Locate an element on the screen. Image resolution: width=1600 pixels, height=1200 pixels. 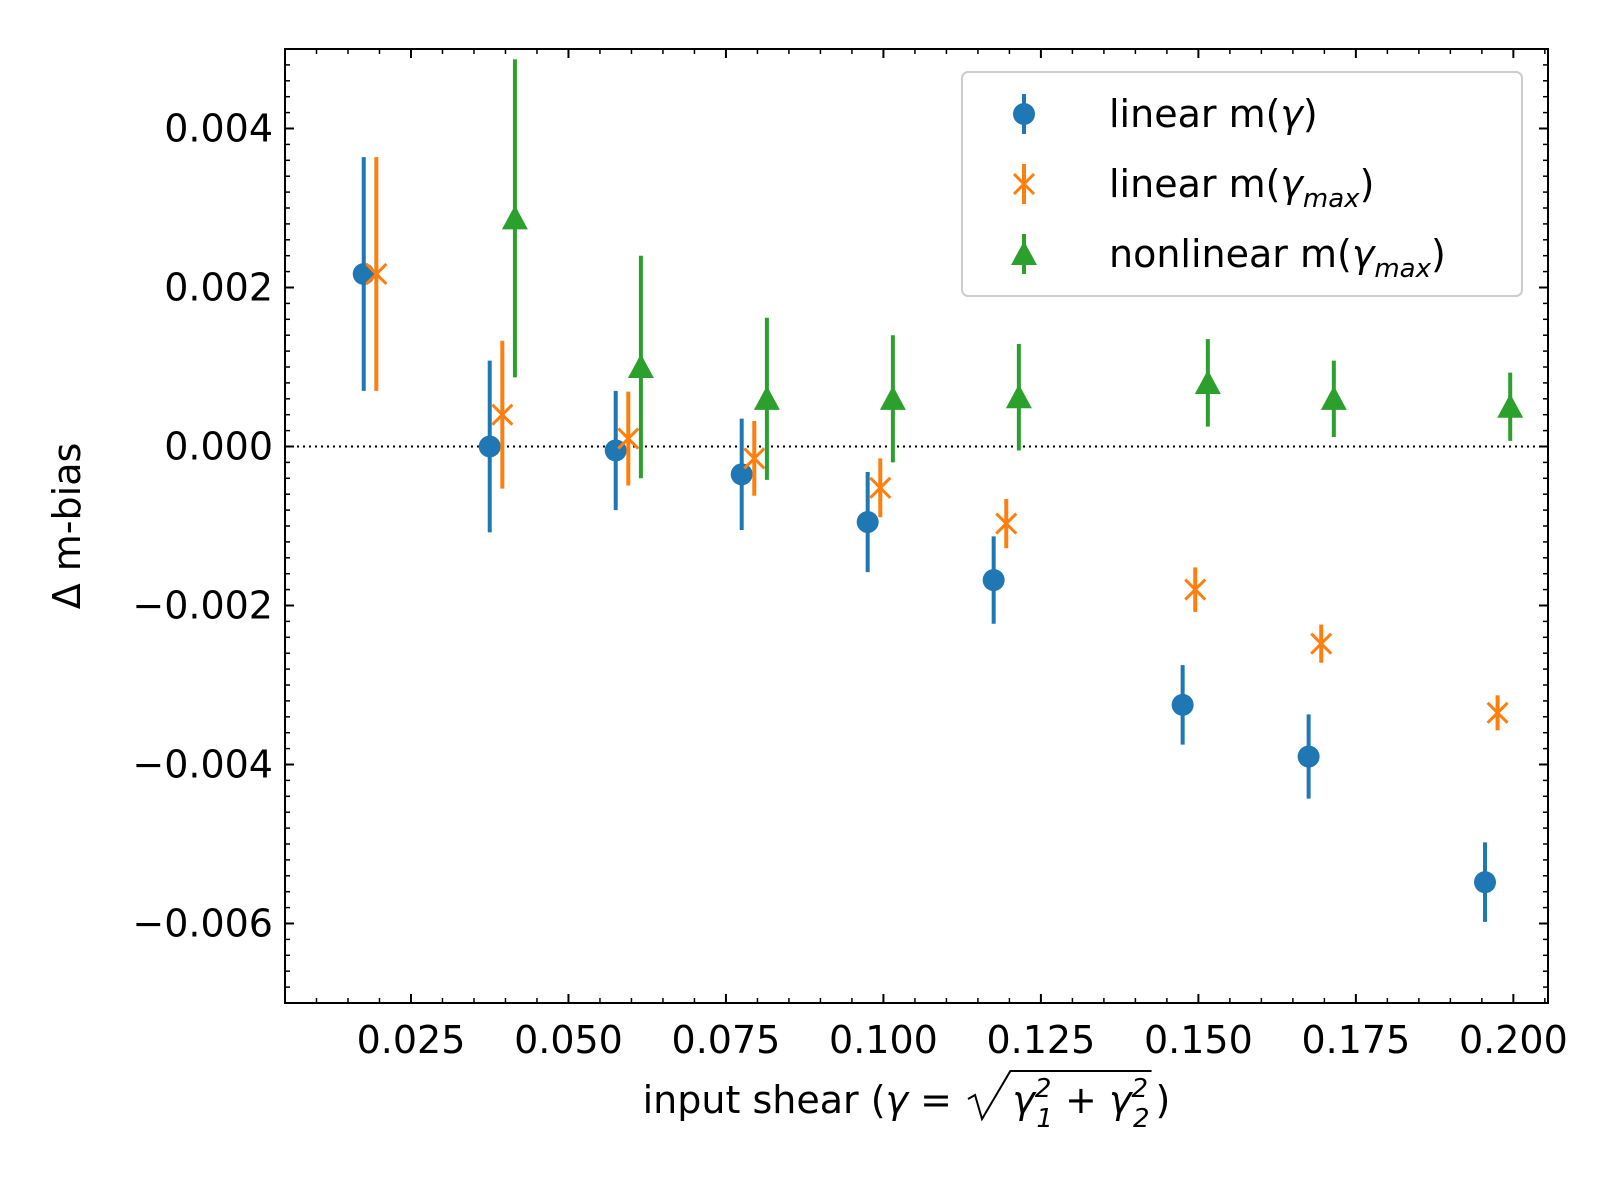
y-axis-label: Δ m-bias is located at coordinates (67, 526).